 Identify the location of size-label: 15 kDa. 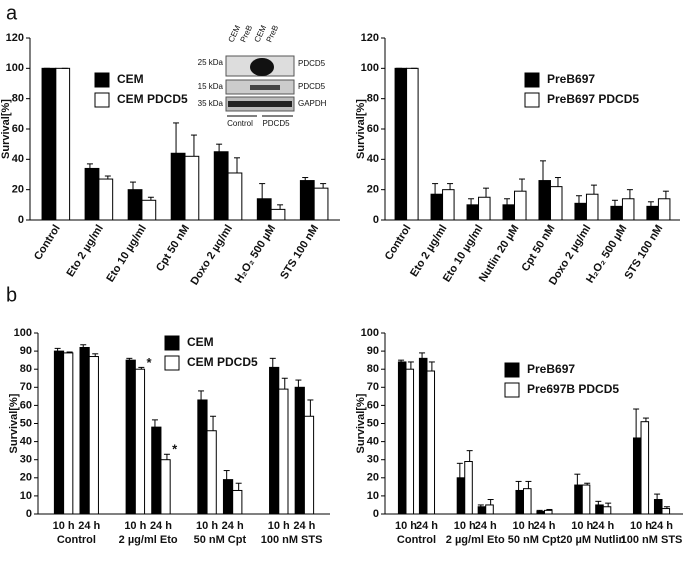
(211, 86).